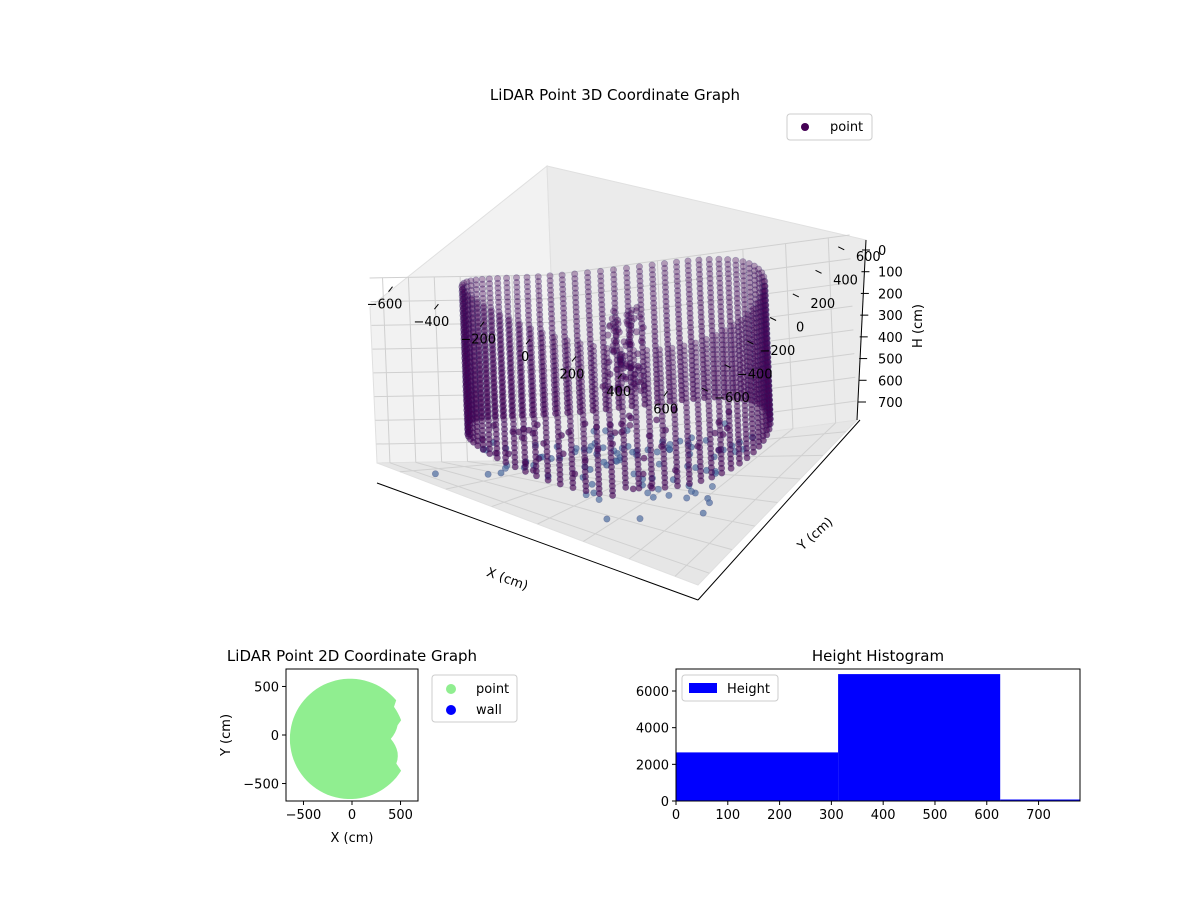  What do you see at coordinates (537, 541) in the screenshot?
I see `x-axis-line` at bounding box center [537, 541].